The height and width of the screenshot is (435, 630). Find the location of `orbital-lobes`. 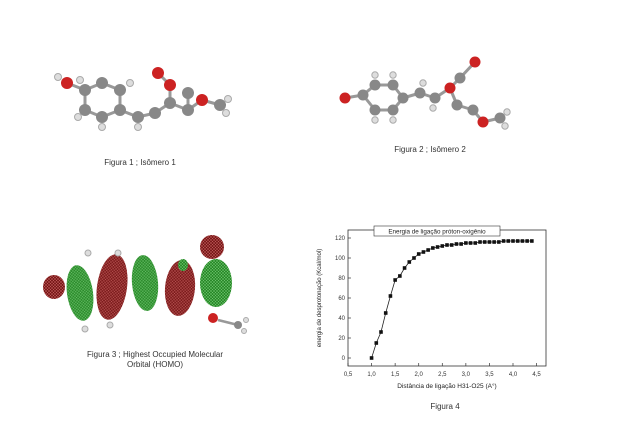

orbital-lobes is located at coordinates (146, 284).